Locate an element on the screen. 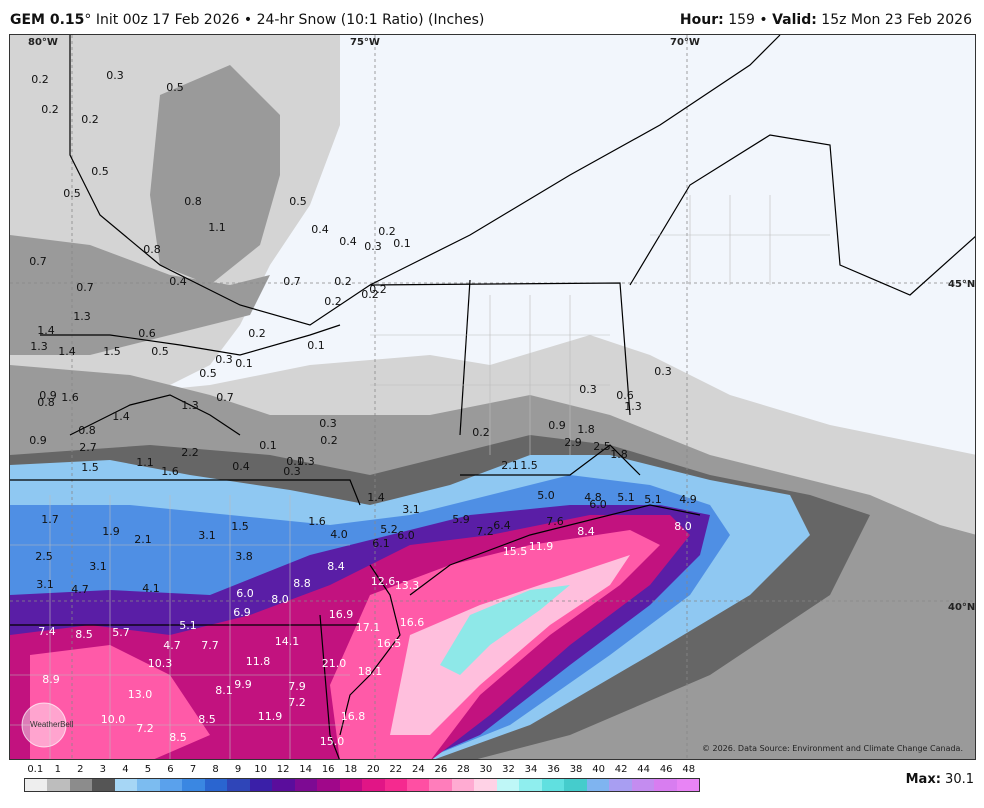  colorbar-tick-label: 6 is located at coordinates (170, 769).